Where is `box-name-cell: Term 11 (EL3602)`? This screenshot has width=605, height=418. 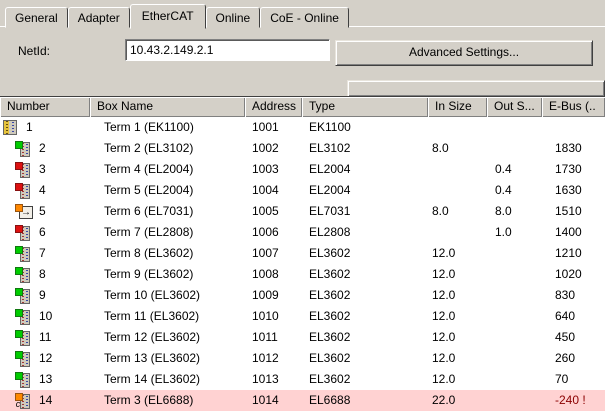
box-name-cell: Term 11 (EL3602) is located at coordinates (152, 316).